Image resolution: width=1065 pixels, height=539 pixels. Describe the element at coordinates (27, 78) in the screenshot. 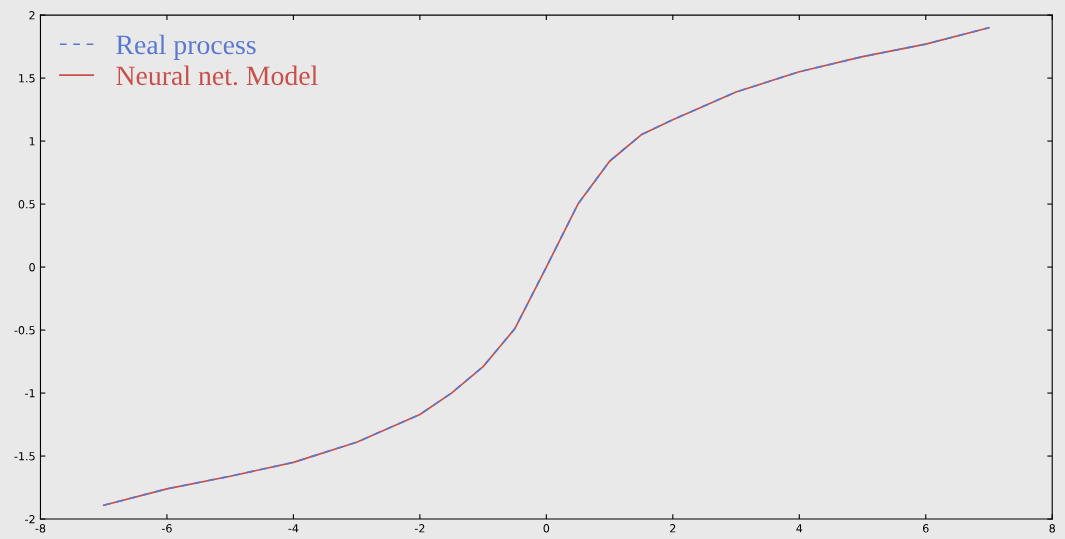

I see `y-tick-label: 1.5` at that location.